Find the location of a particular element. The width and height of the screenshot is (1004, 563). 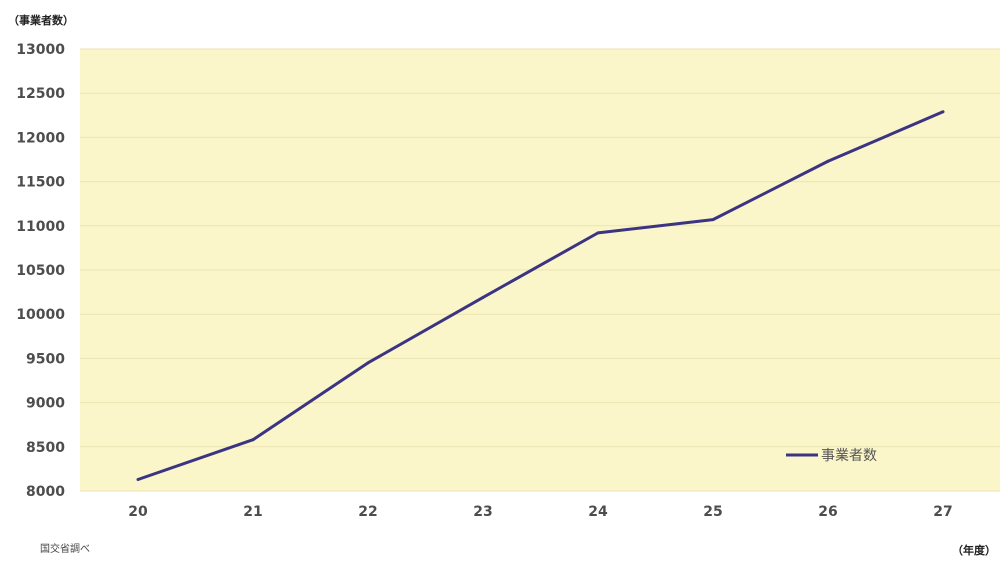

x-tick-label: 24 is located at coordinates (598, 512).